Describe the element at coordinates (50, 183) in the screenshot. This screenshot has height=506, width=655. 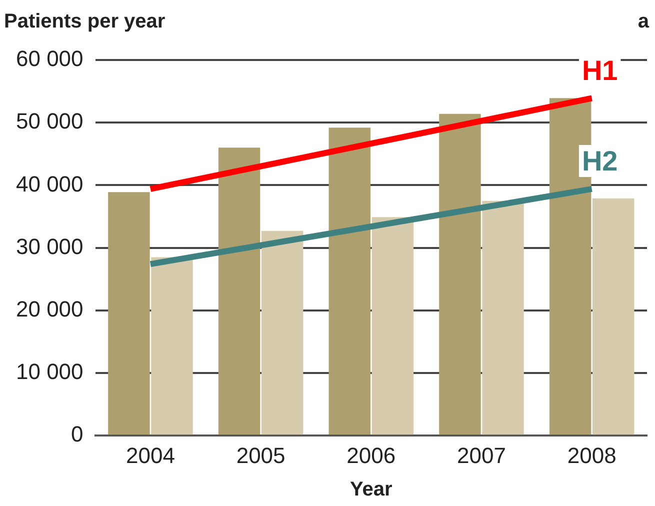
I see `y-tick-label: 40 000` at that location.